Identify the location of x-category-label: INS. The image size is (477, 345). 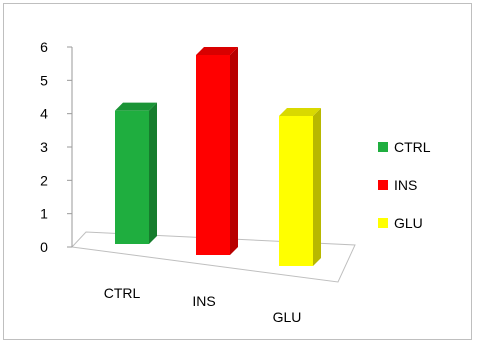
(203, 301).